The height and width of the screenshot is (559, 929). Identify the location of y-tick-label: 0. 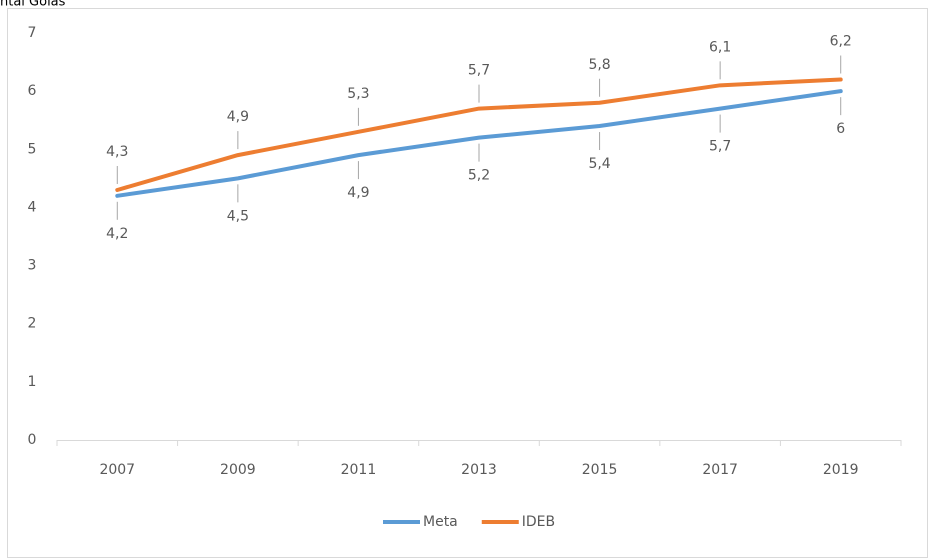
(32, 440).